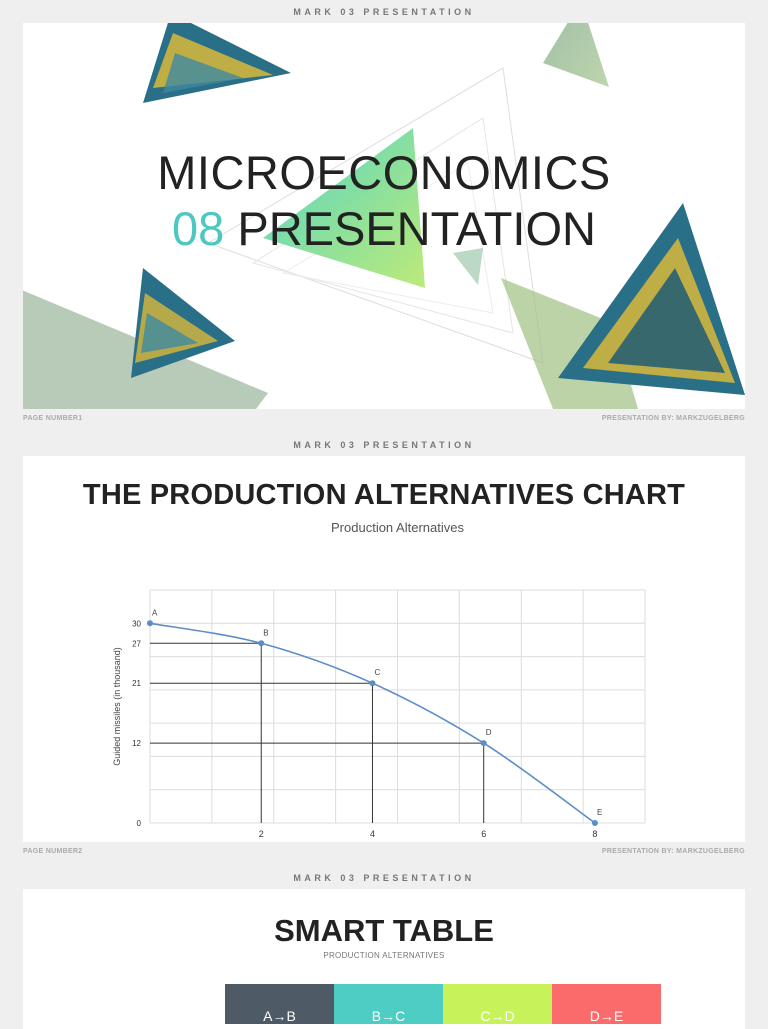  Describe the element at coordinates (483, 743) in the screenshot. I see `data-point-d` at that location.